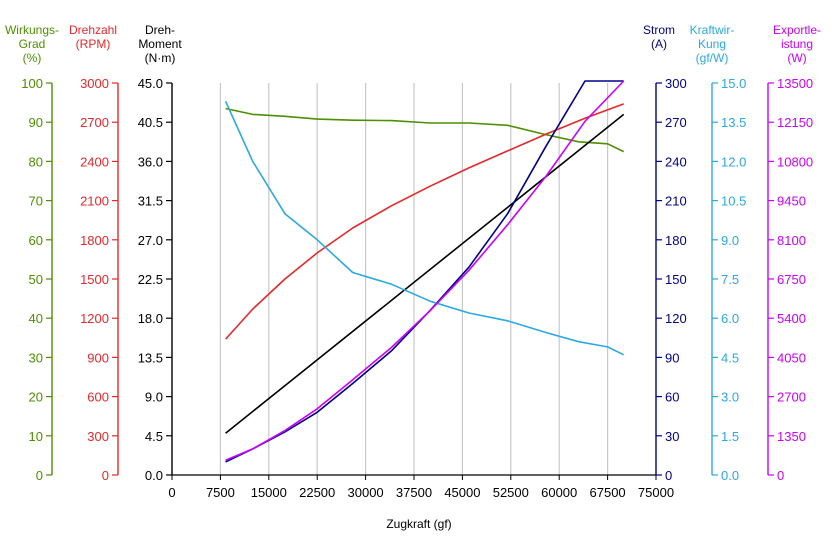 This screenshot has height=560, width=840. Describe the element at coordinates (712, 44) in the screenshot. I see `y-axis-title: Kung` at that location.